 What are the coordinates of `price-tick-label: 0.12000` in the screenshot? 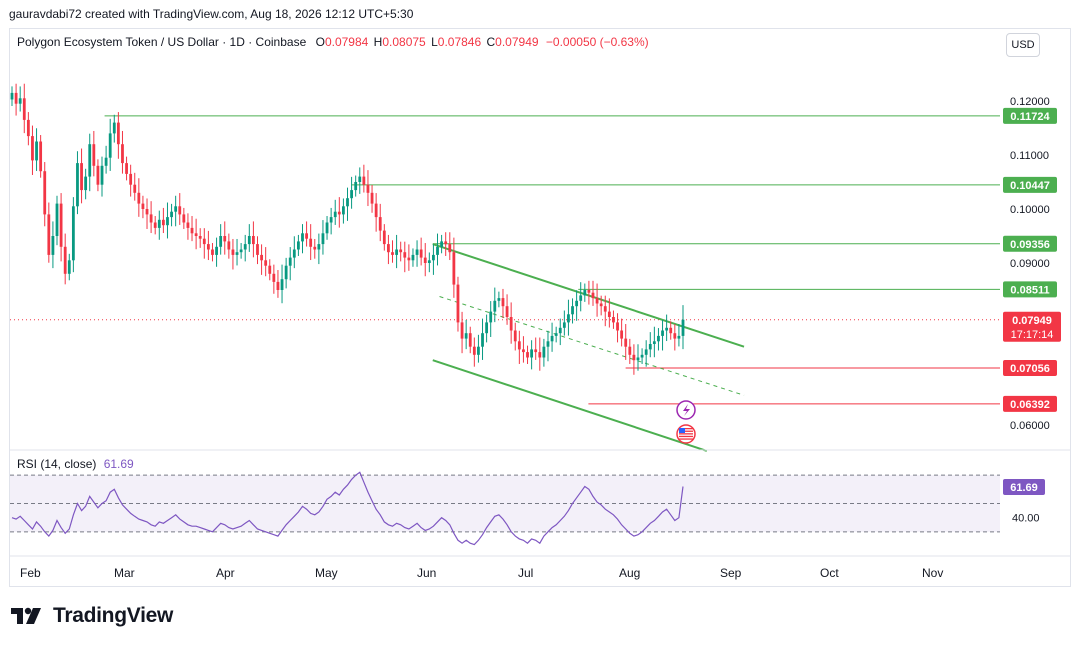 It's located at (1030, 102).